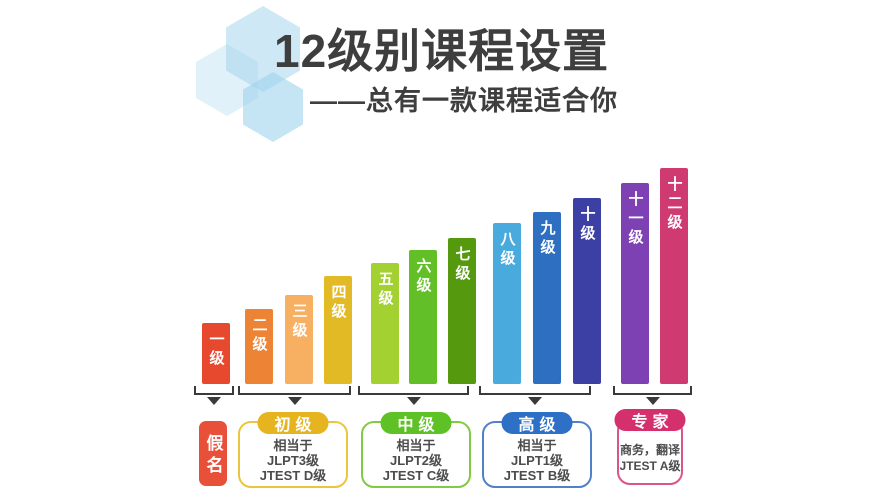 The width and height of the screenshot is (880, 502). What do you see at coordinates (547, 298) in the screenshot?
I see `bar-level-9: 九级` at bounding box center [547, 298].